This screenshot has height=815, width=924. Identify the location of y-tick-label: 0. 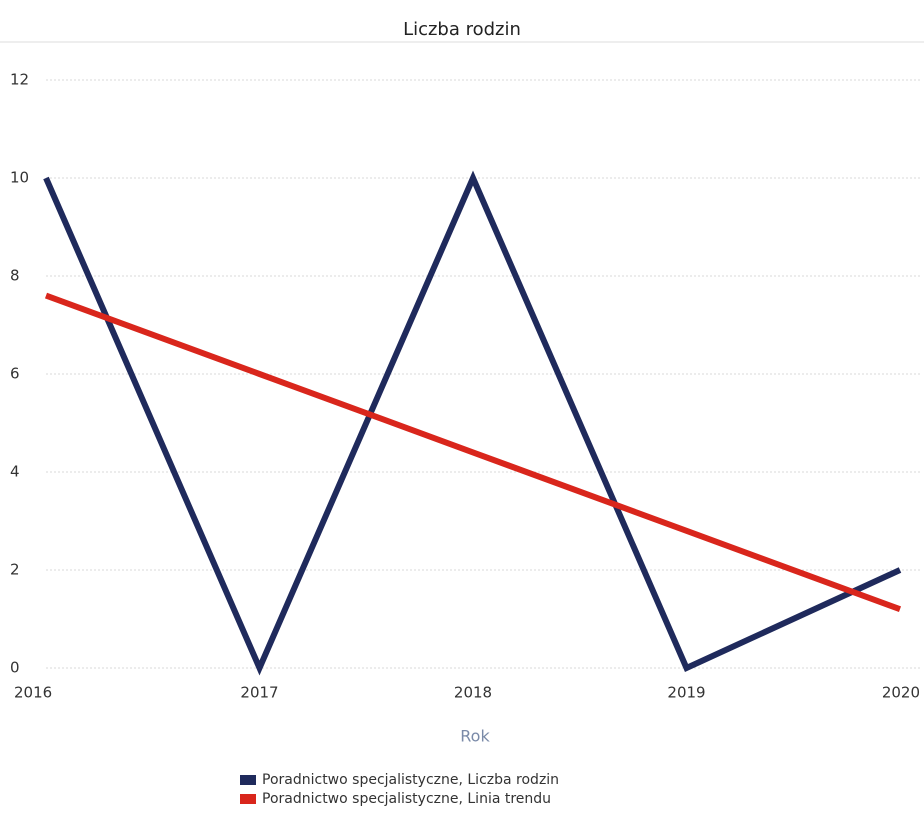
(15, 668).